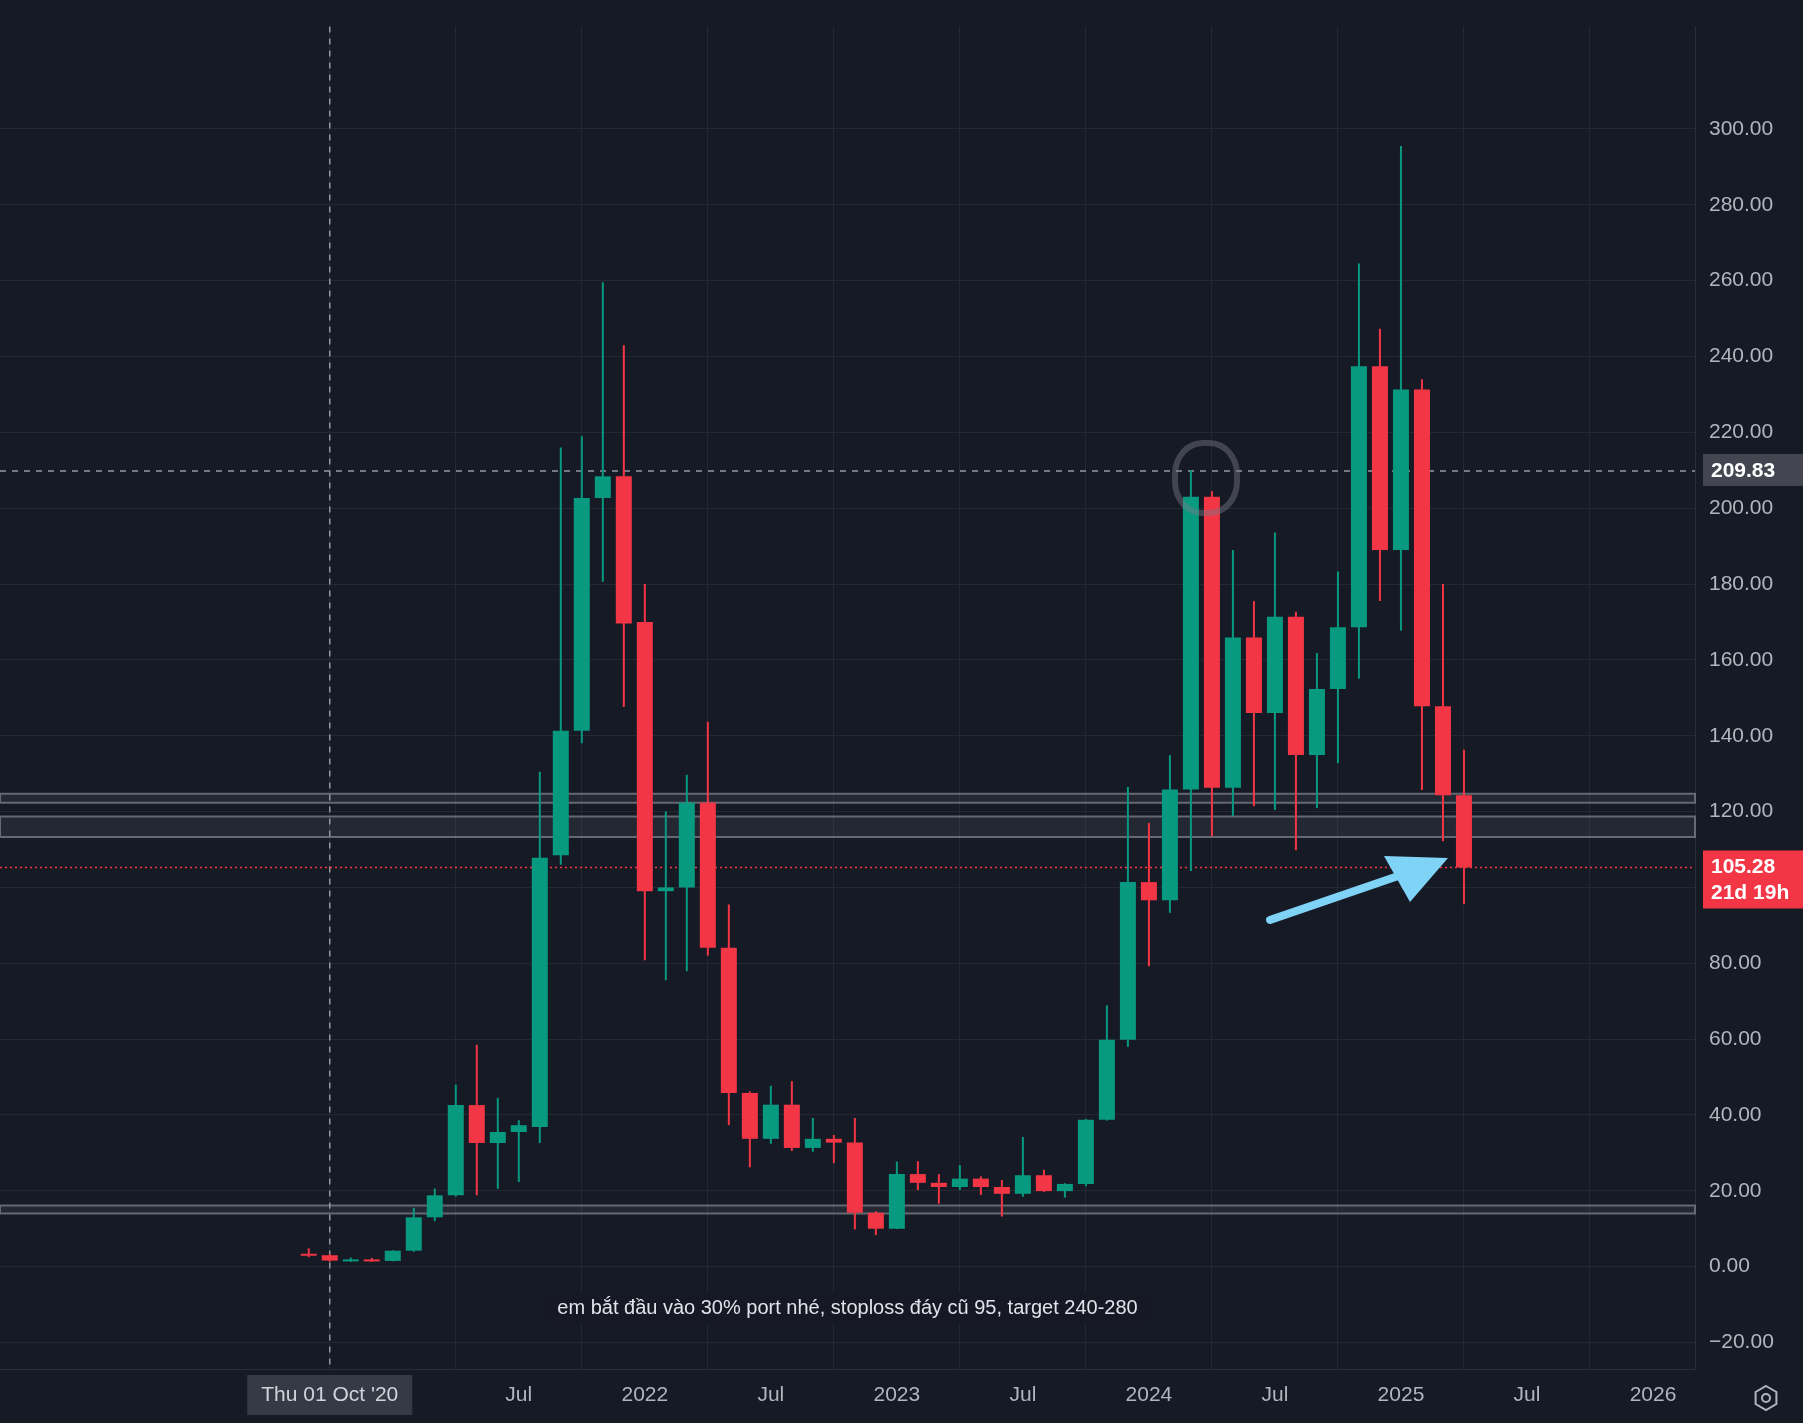 The image size is (1803, 1423). What do you see at coordinates (1741, 734) in the screenshot?
I see `y-tick-label: 140.00` at bounding box center [1741, 734].